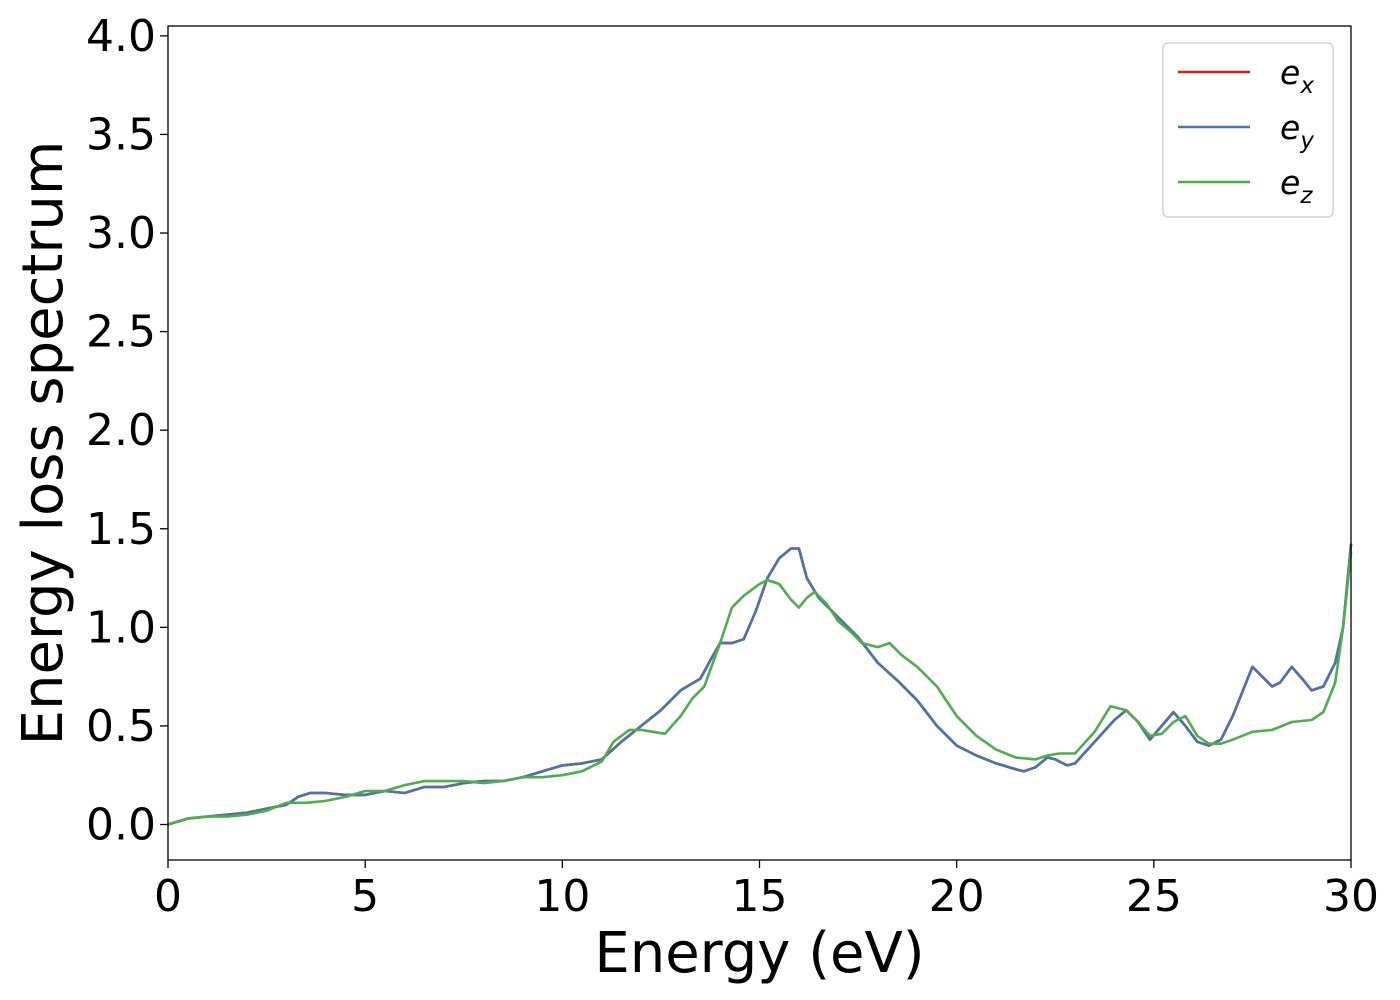  I want to click on y-tick-label: 2.5, so click(121, 332).